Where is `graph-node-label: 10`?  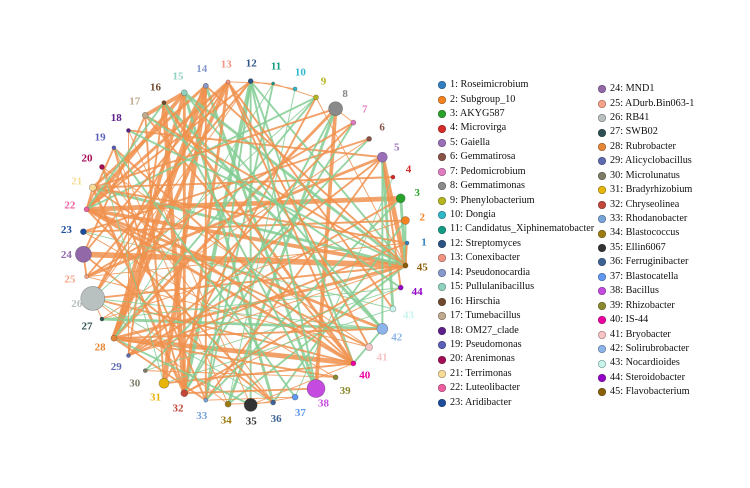 graph-node-label: 10 is located at coordinates (301, 72).